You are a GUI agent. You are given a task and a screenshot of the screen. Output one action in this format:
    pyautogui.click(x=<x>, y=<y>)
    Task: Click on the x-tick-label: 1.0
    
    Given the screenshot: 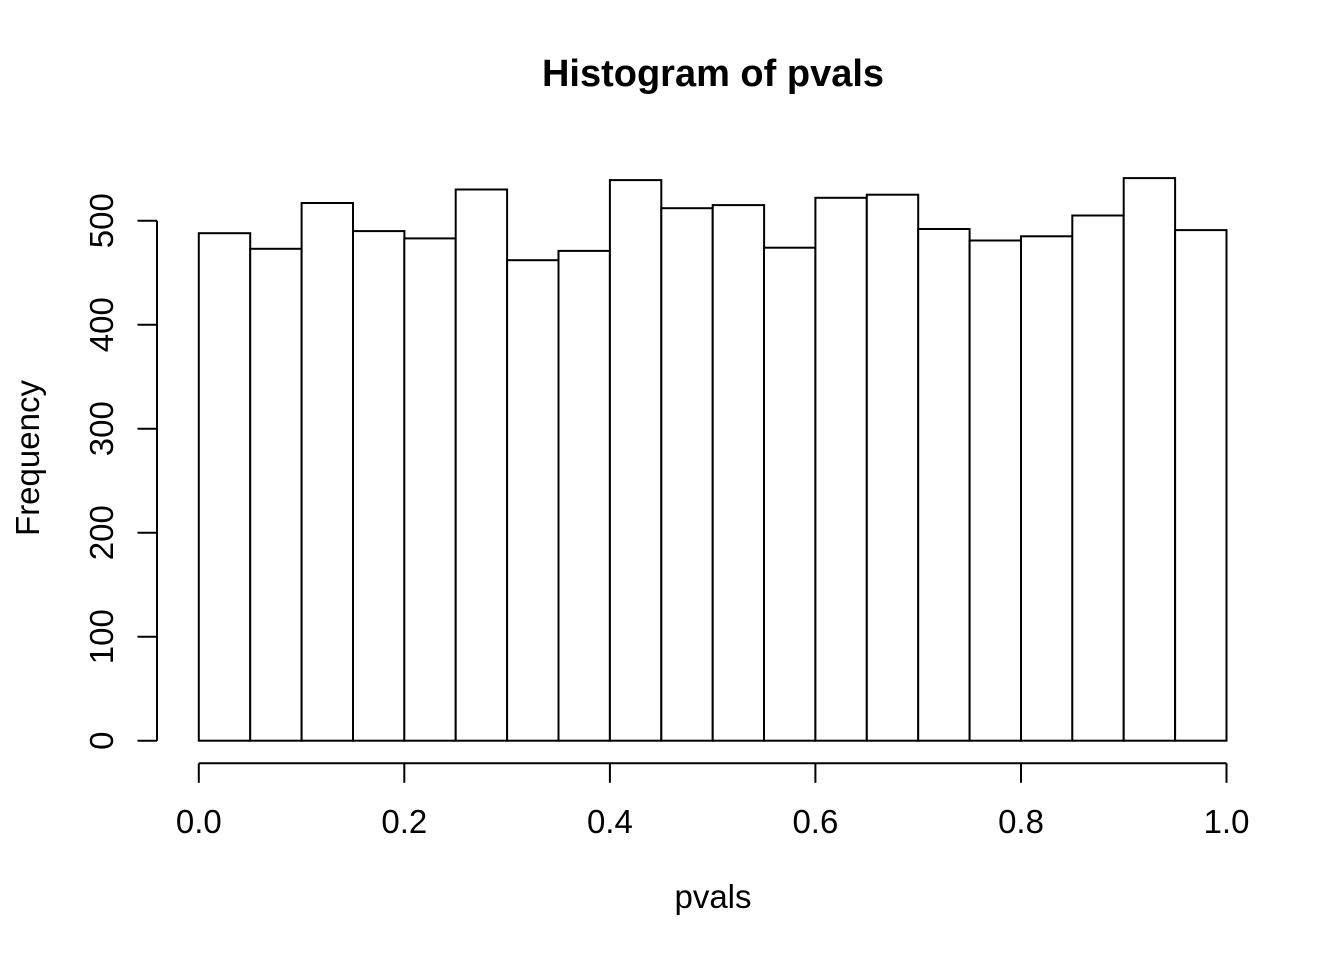 What is the action you would take?
    pyautogui.click(x=1227, y=821)
    